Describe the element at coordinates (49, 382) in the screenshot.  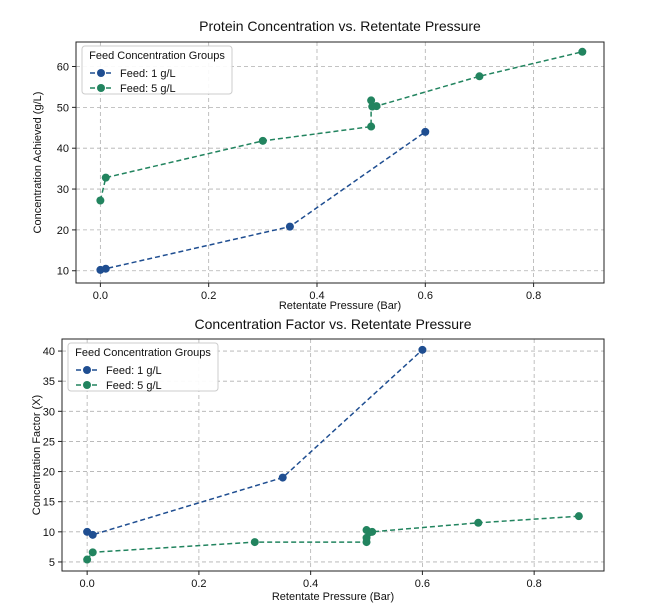
I see `y-tick-label: 35` at that location.